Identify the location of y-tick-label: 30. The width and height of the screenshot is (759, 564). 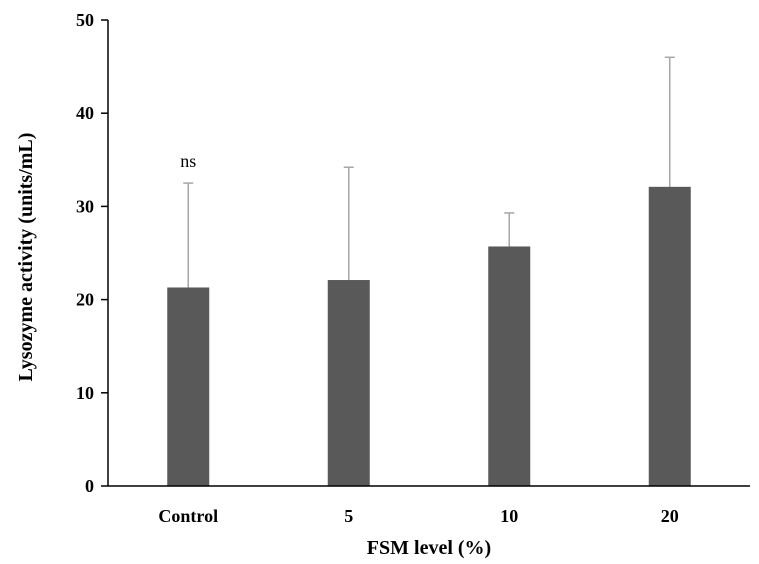
(85, 206).